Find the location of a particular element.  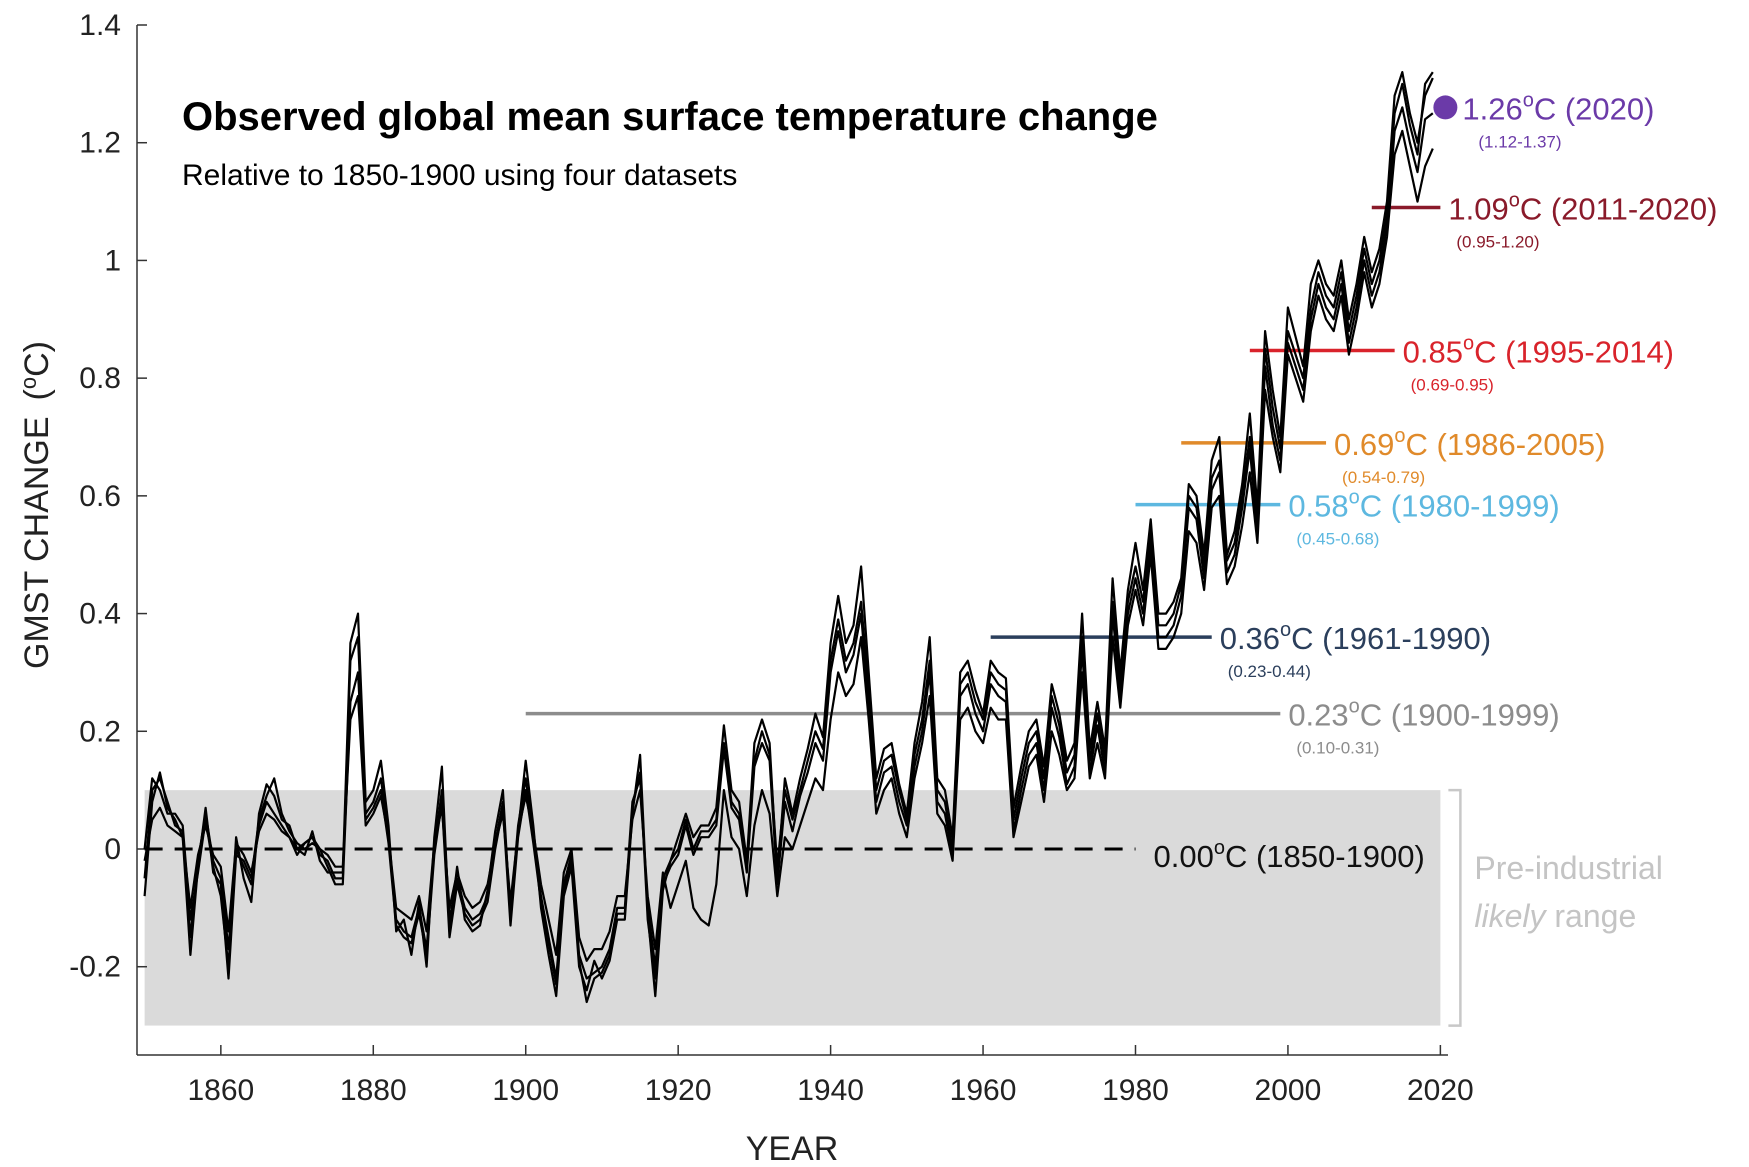

point-2020-marker is located at coordinates (1445, 107).